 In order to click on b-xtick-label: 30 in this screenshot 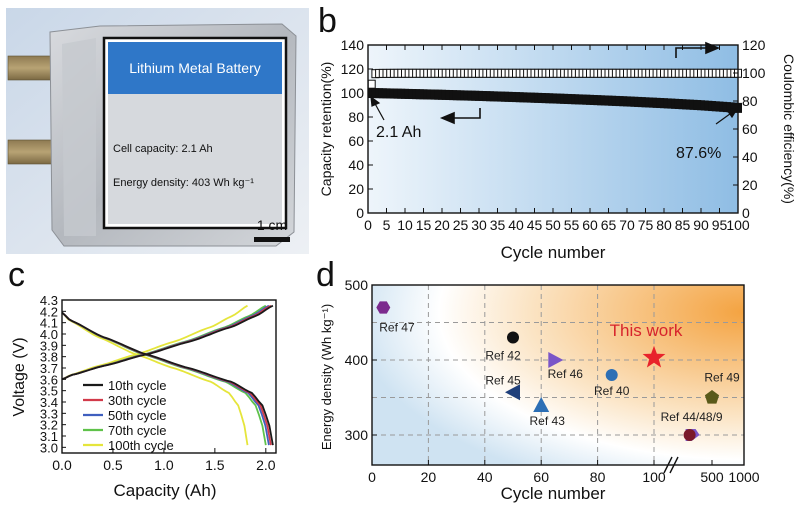, I will do `click(479, 225)`.